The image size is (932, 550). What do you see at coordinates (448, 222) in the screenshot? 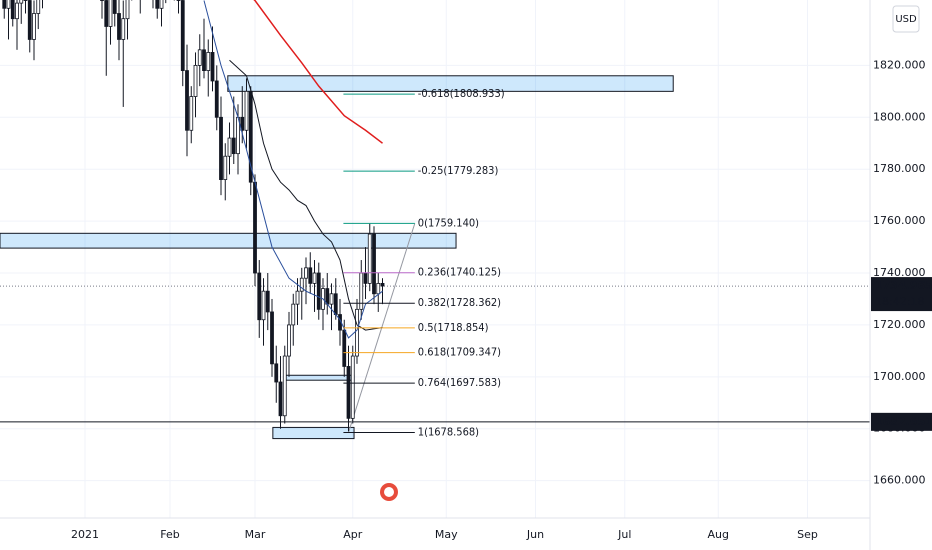
I see `fib-label: 0(1759.140)` at bounding box center [448, 222].